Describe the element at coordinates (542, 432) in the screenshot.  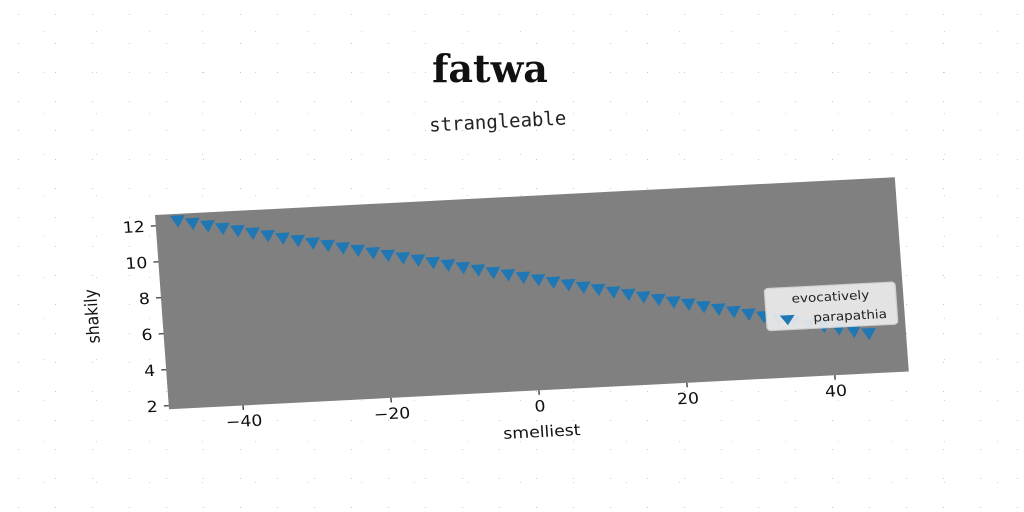
I see `x-axis-label: smelliest` at that location.